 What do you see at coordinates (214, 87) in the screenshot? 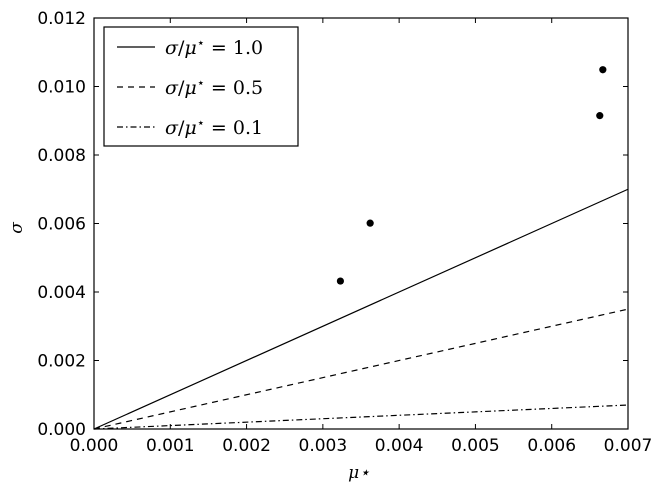
I see `legend-label-dashed: σ/μ⋆ = 0.5` at bounding box center [214, 87].